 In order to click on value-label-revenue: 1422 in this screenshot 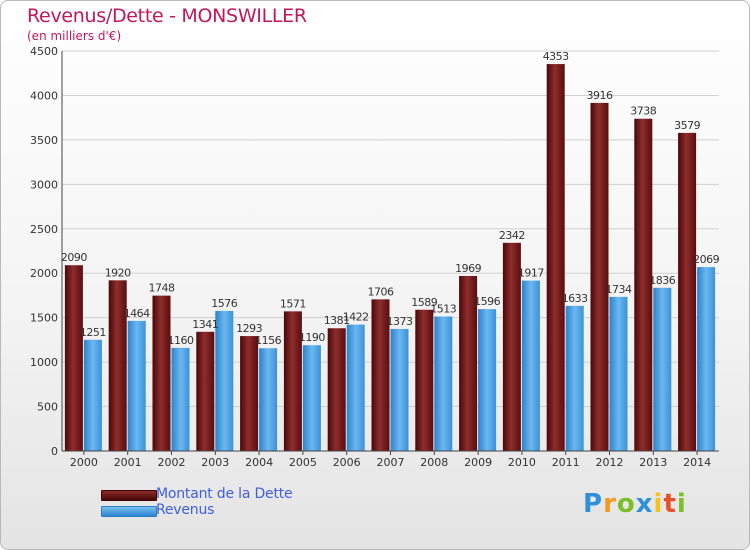, I will do `click(356, 317)`.